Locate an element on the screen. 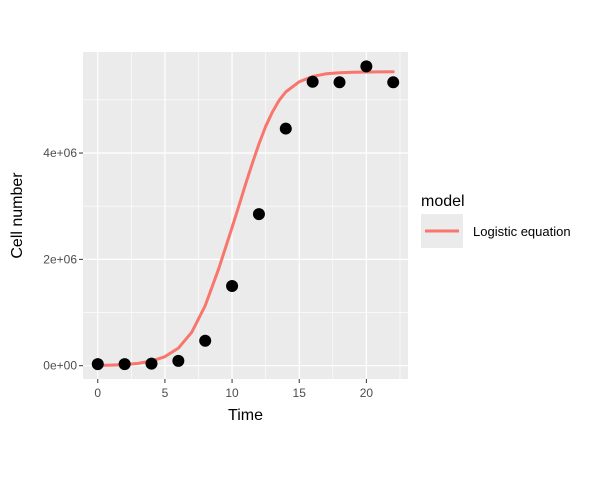  y-tick-label: 4e+06 is located at coordinates (60, 153).